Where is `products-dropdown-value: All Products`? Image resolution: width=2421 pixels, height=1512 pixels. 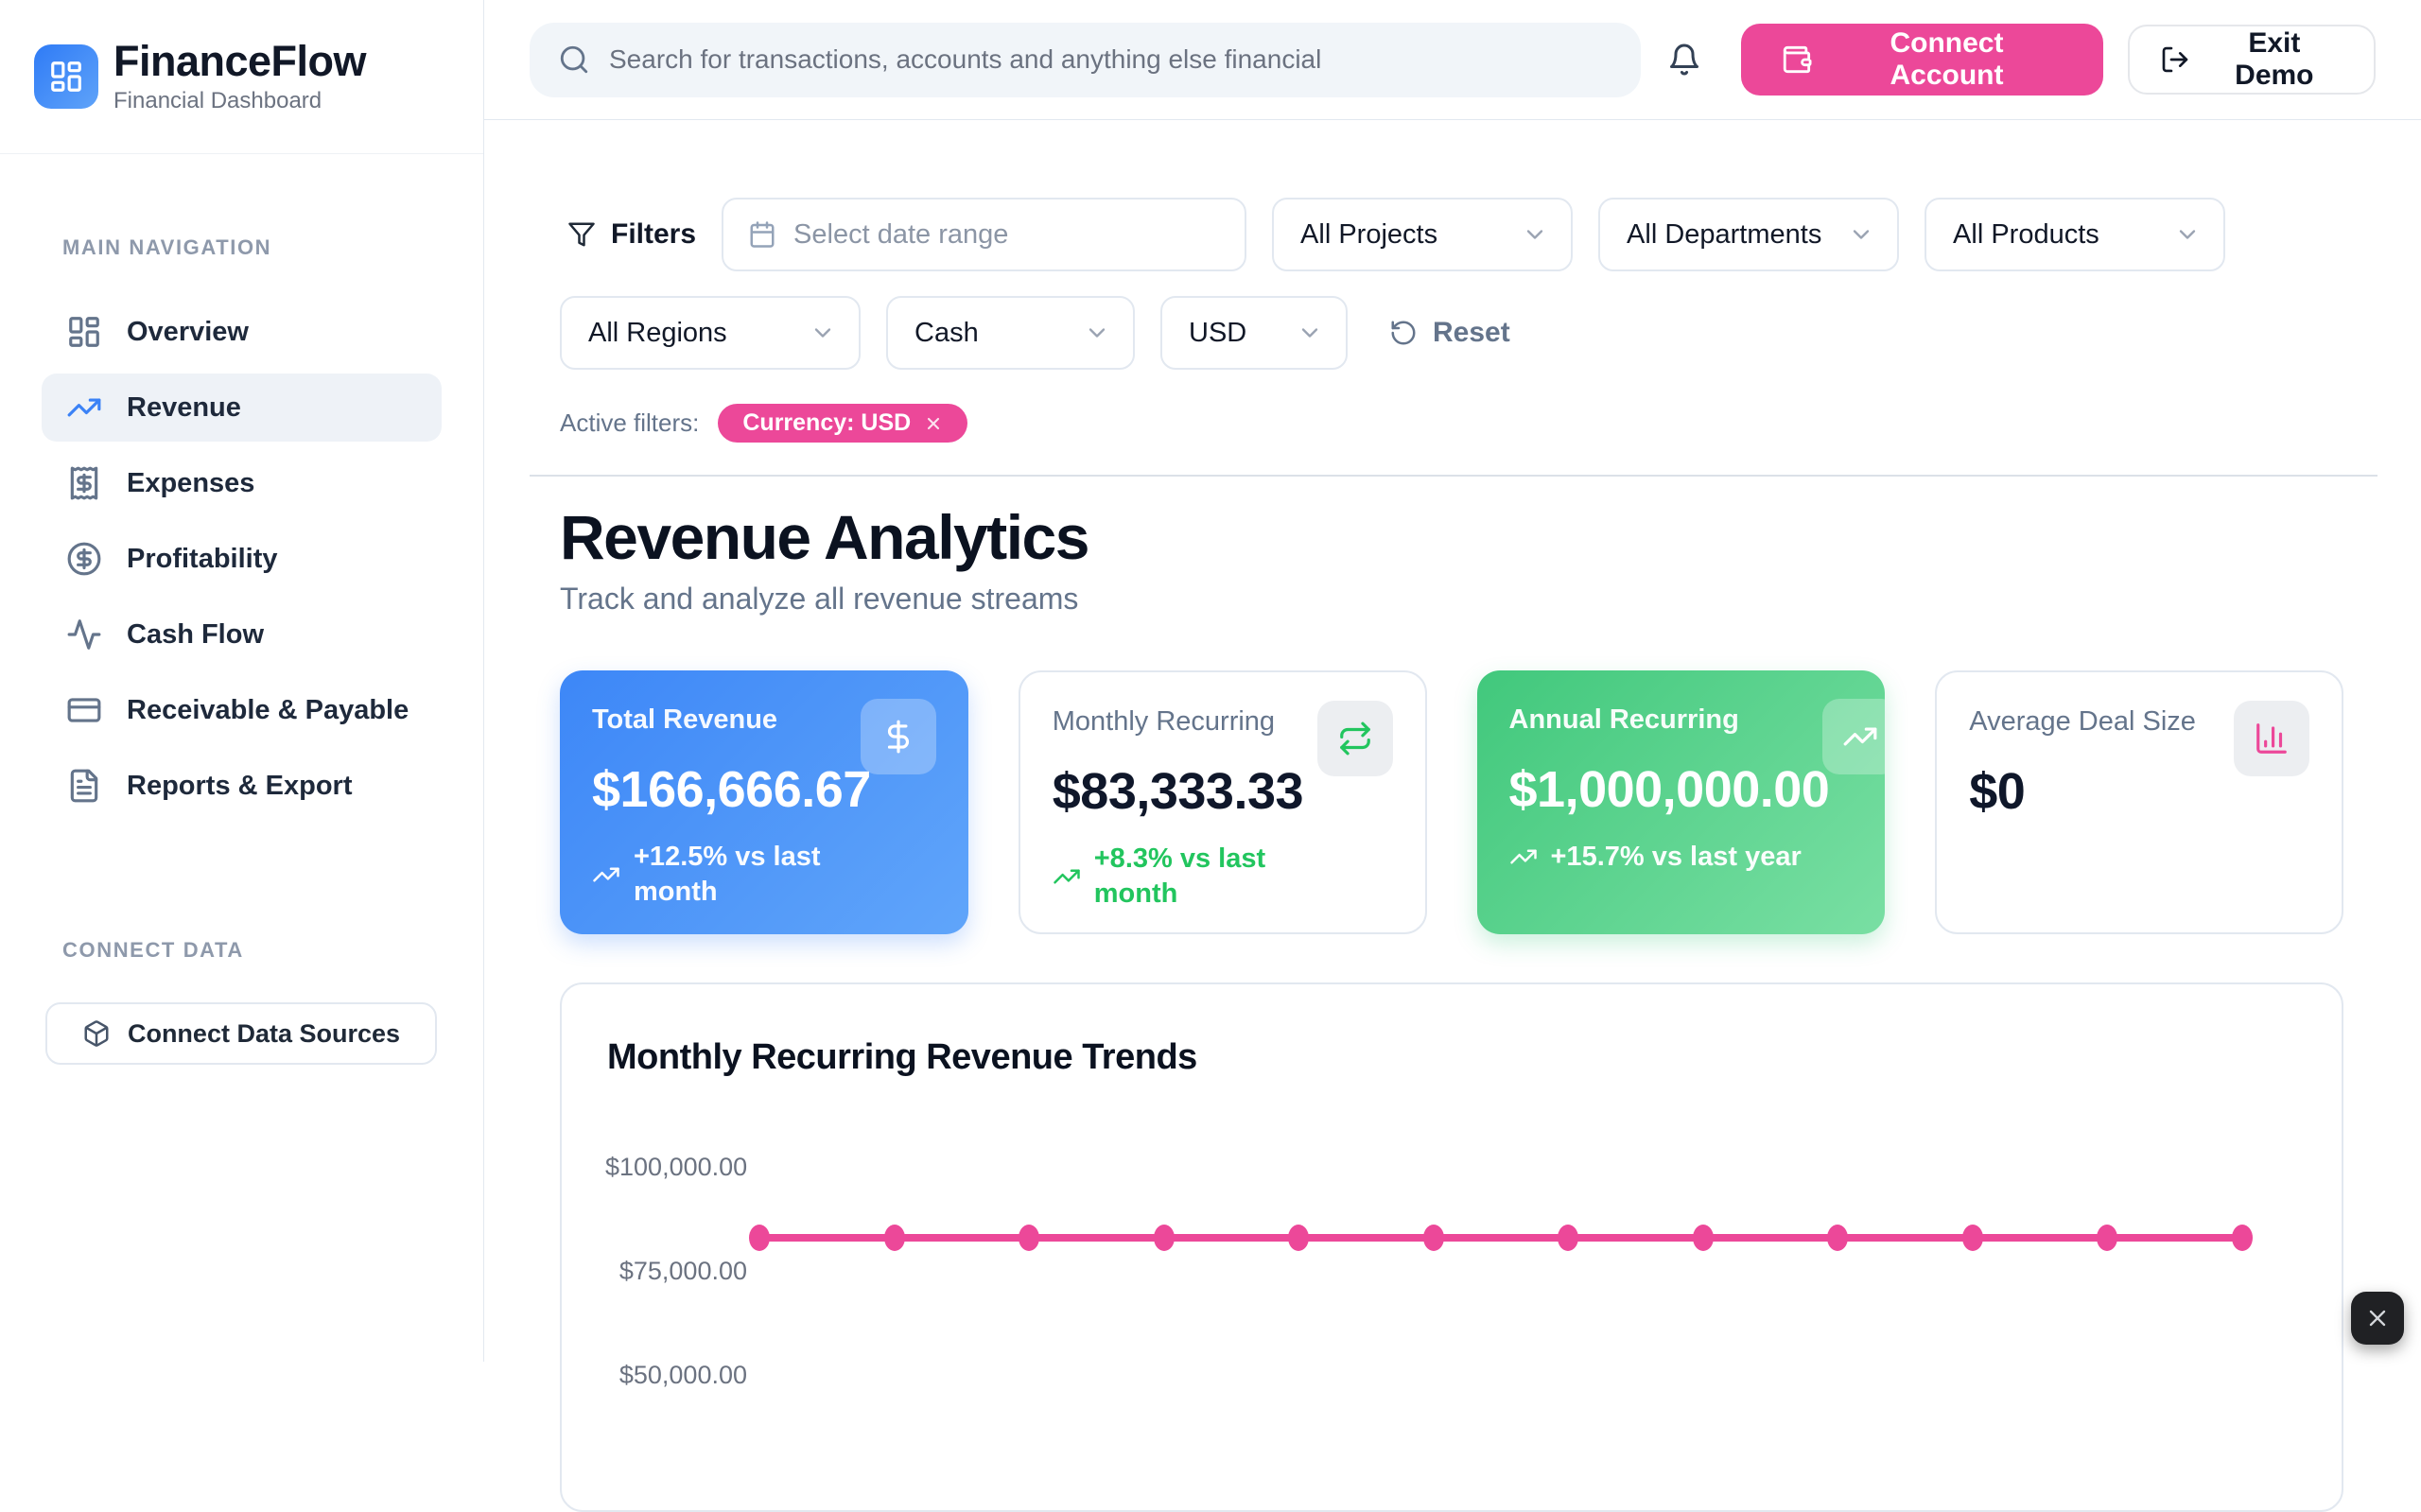 products-dropdown-value: All Products is located at coordinates (2026, 235).